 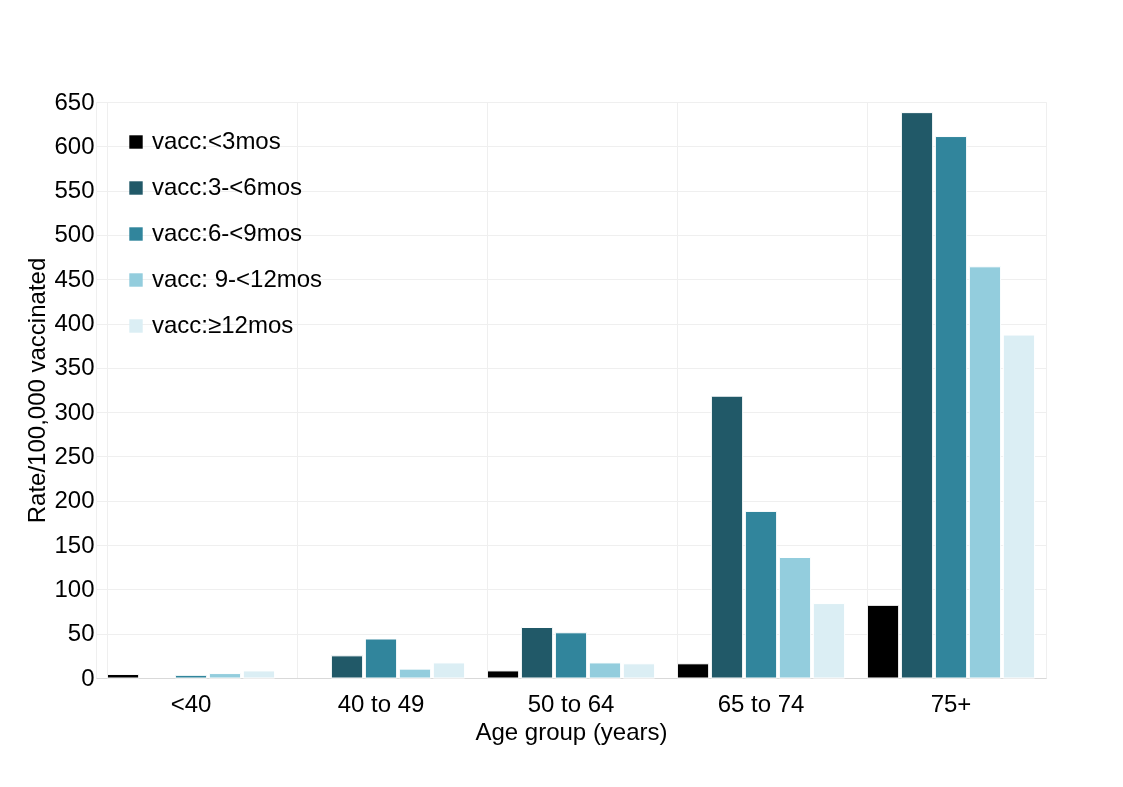 I want to click on y-tick-label: 200, so click(x=74, y=500).